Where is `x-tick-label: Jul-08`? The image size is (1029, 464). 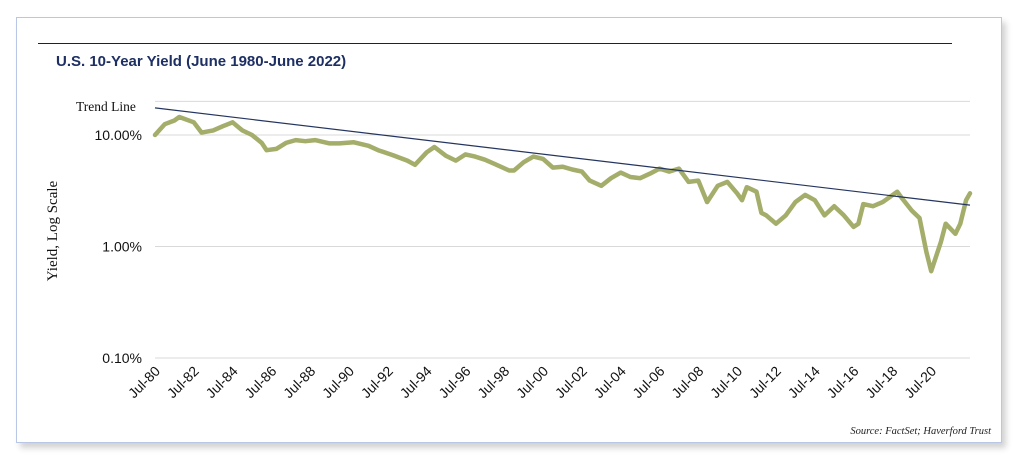
x-tick-label: Jul-08 is located at coordinates (687, 382).